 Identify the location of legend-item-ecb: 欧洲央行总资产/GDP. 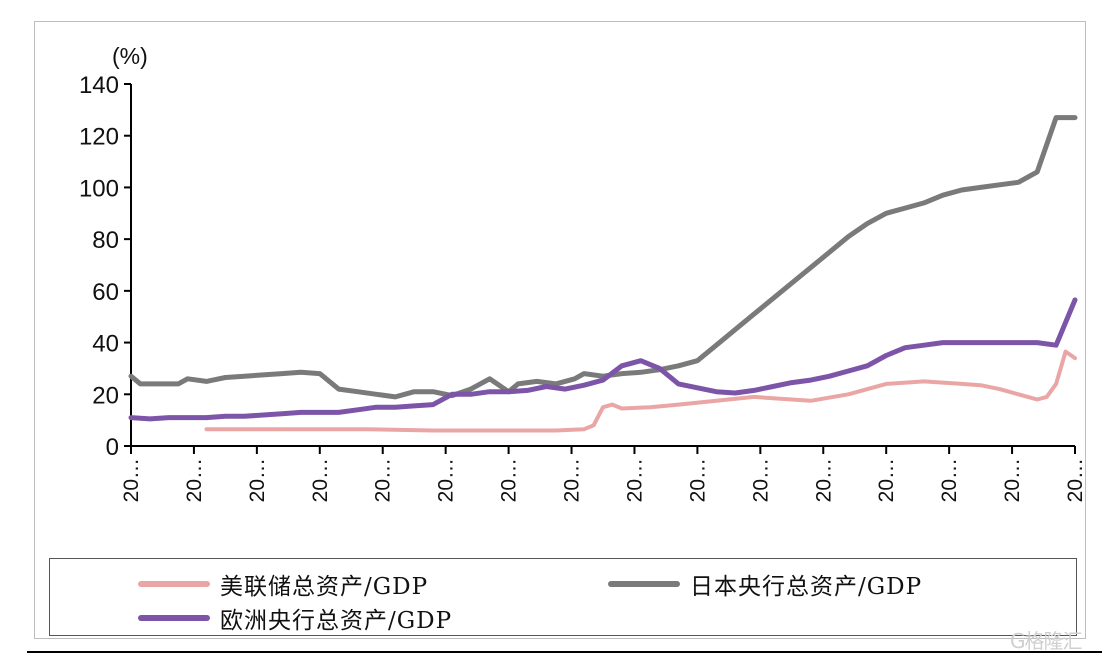
(295, 618).